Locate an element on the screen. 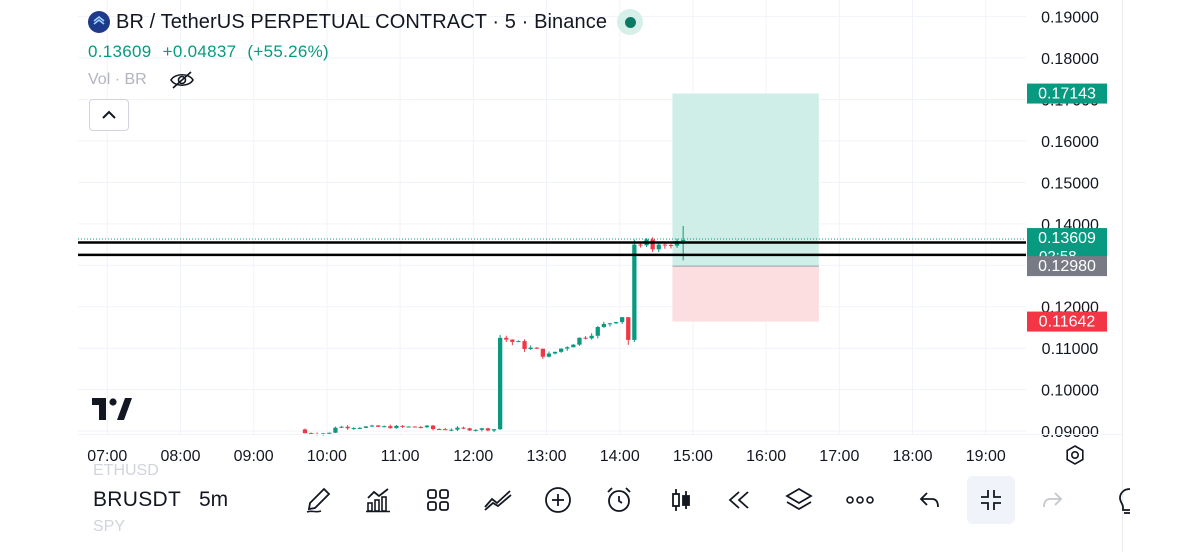  add-icon is located at coordinates (558, 500).